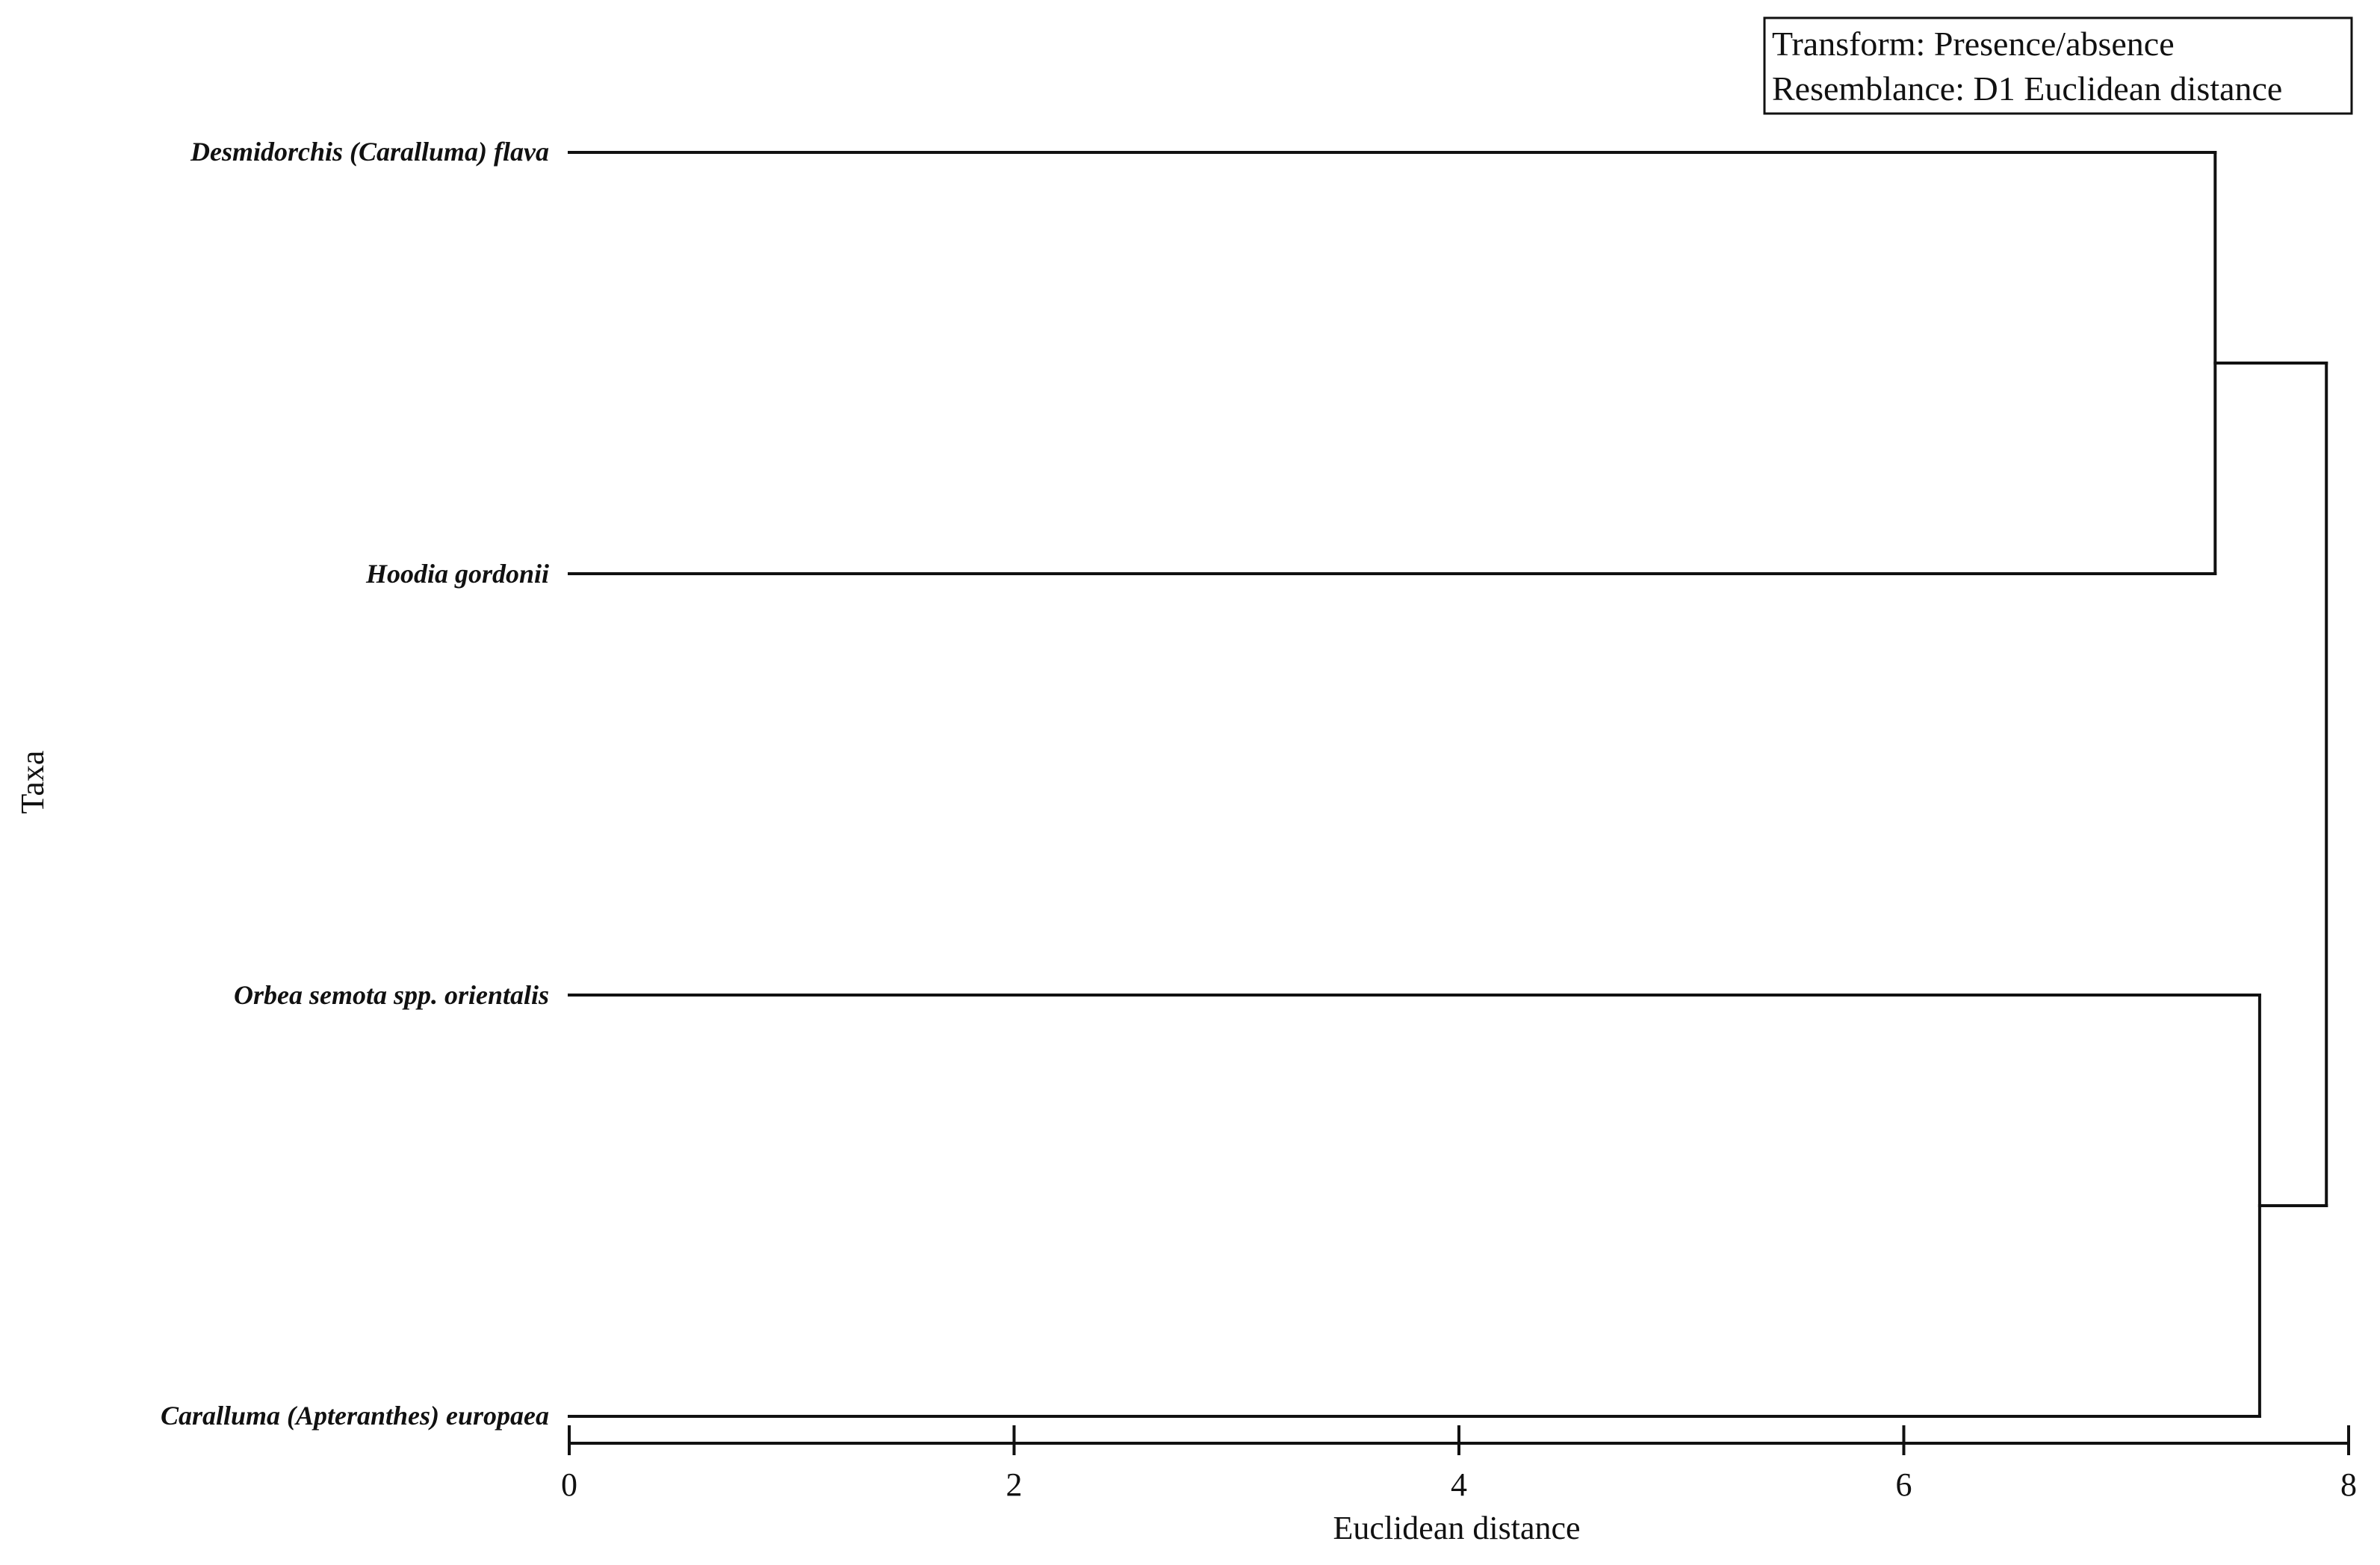 The height and width of the screenshot is (1565, 2380). I want to click on x-tick-label: 6, so click(1904, 1484).